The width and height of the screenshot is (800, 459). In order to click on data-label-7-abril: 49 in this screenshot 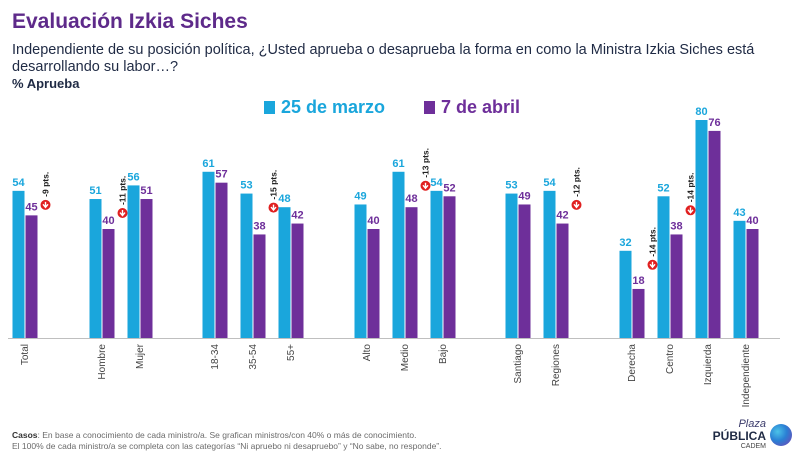, I will do `click(524, 196)`.